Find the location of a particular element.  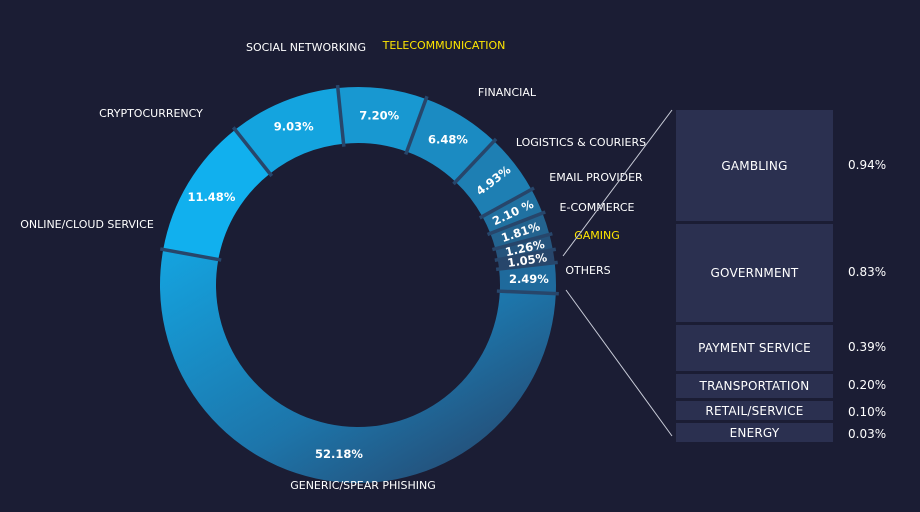

slice-cryptocurrency is located at coordinates (289, 131).